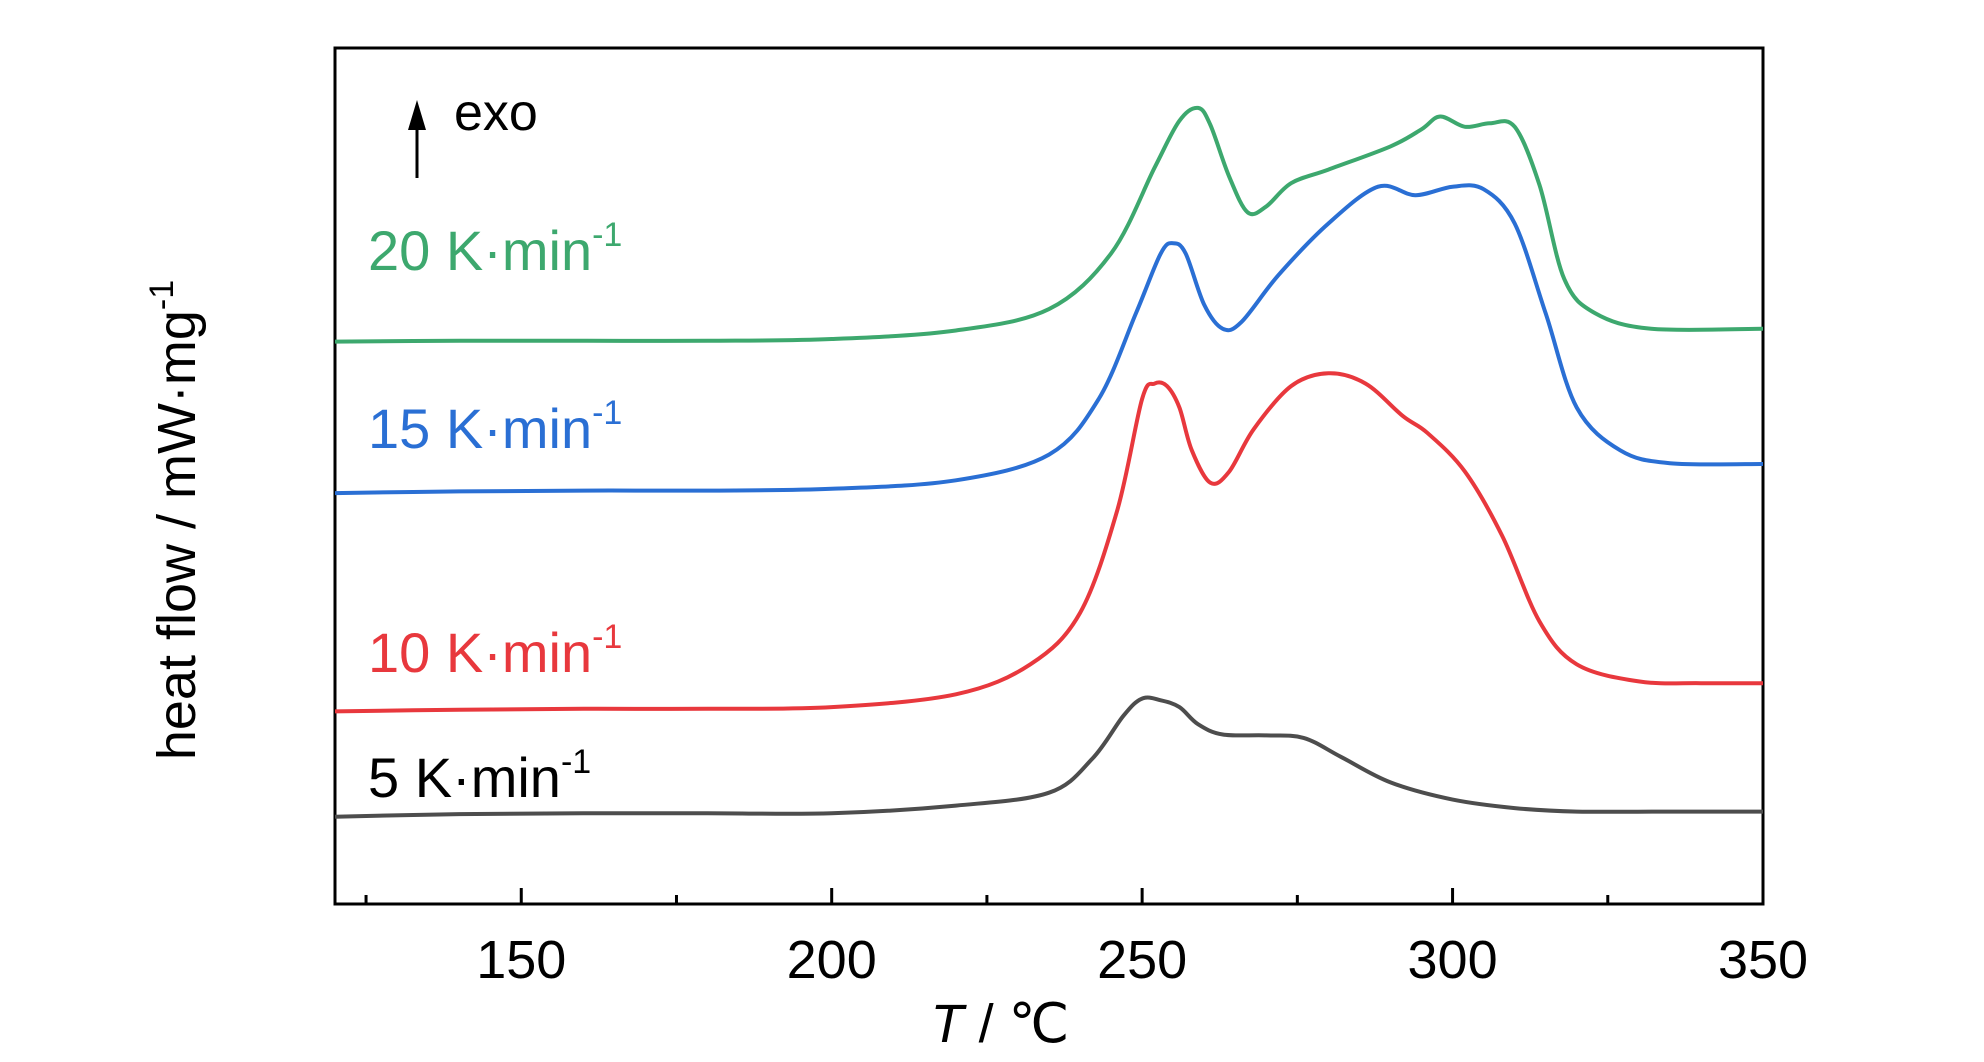  What do you see at coordinates (495, 512) in the screenshot?
I see `series-labels: 5 K·min-110 K·min-115 K·min-120 K·min-1` at bounding box center [495, 512].